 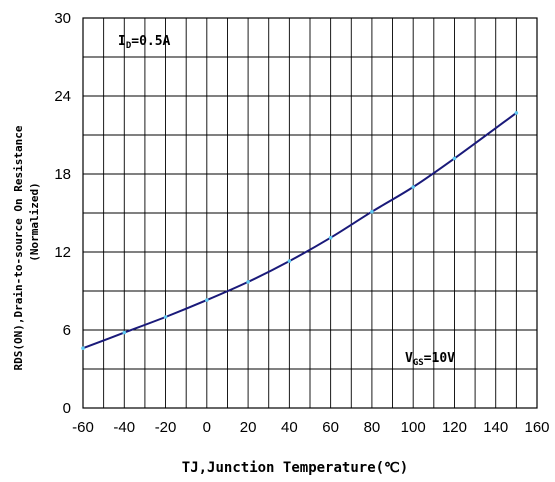 I want to click on y-axis-title-line2: (Normalized), so click(x=34, y=221).